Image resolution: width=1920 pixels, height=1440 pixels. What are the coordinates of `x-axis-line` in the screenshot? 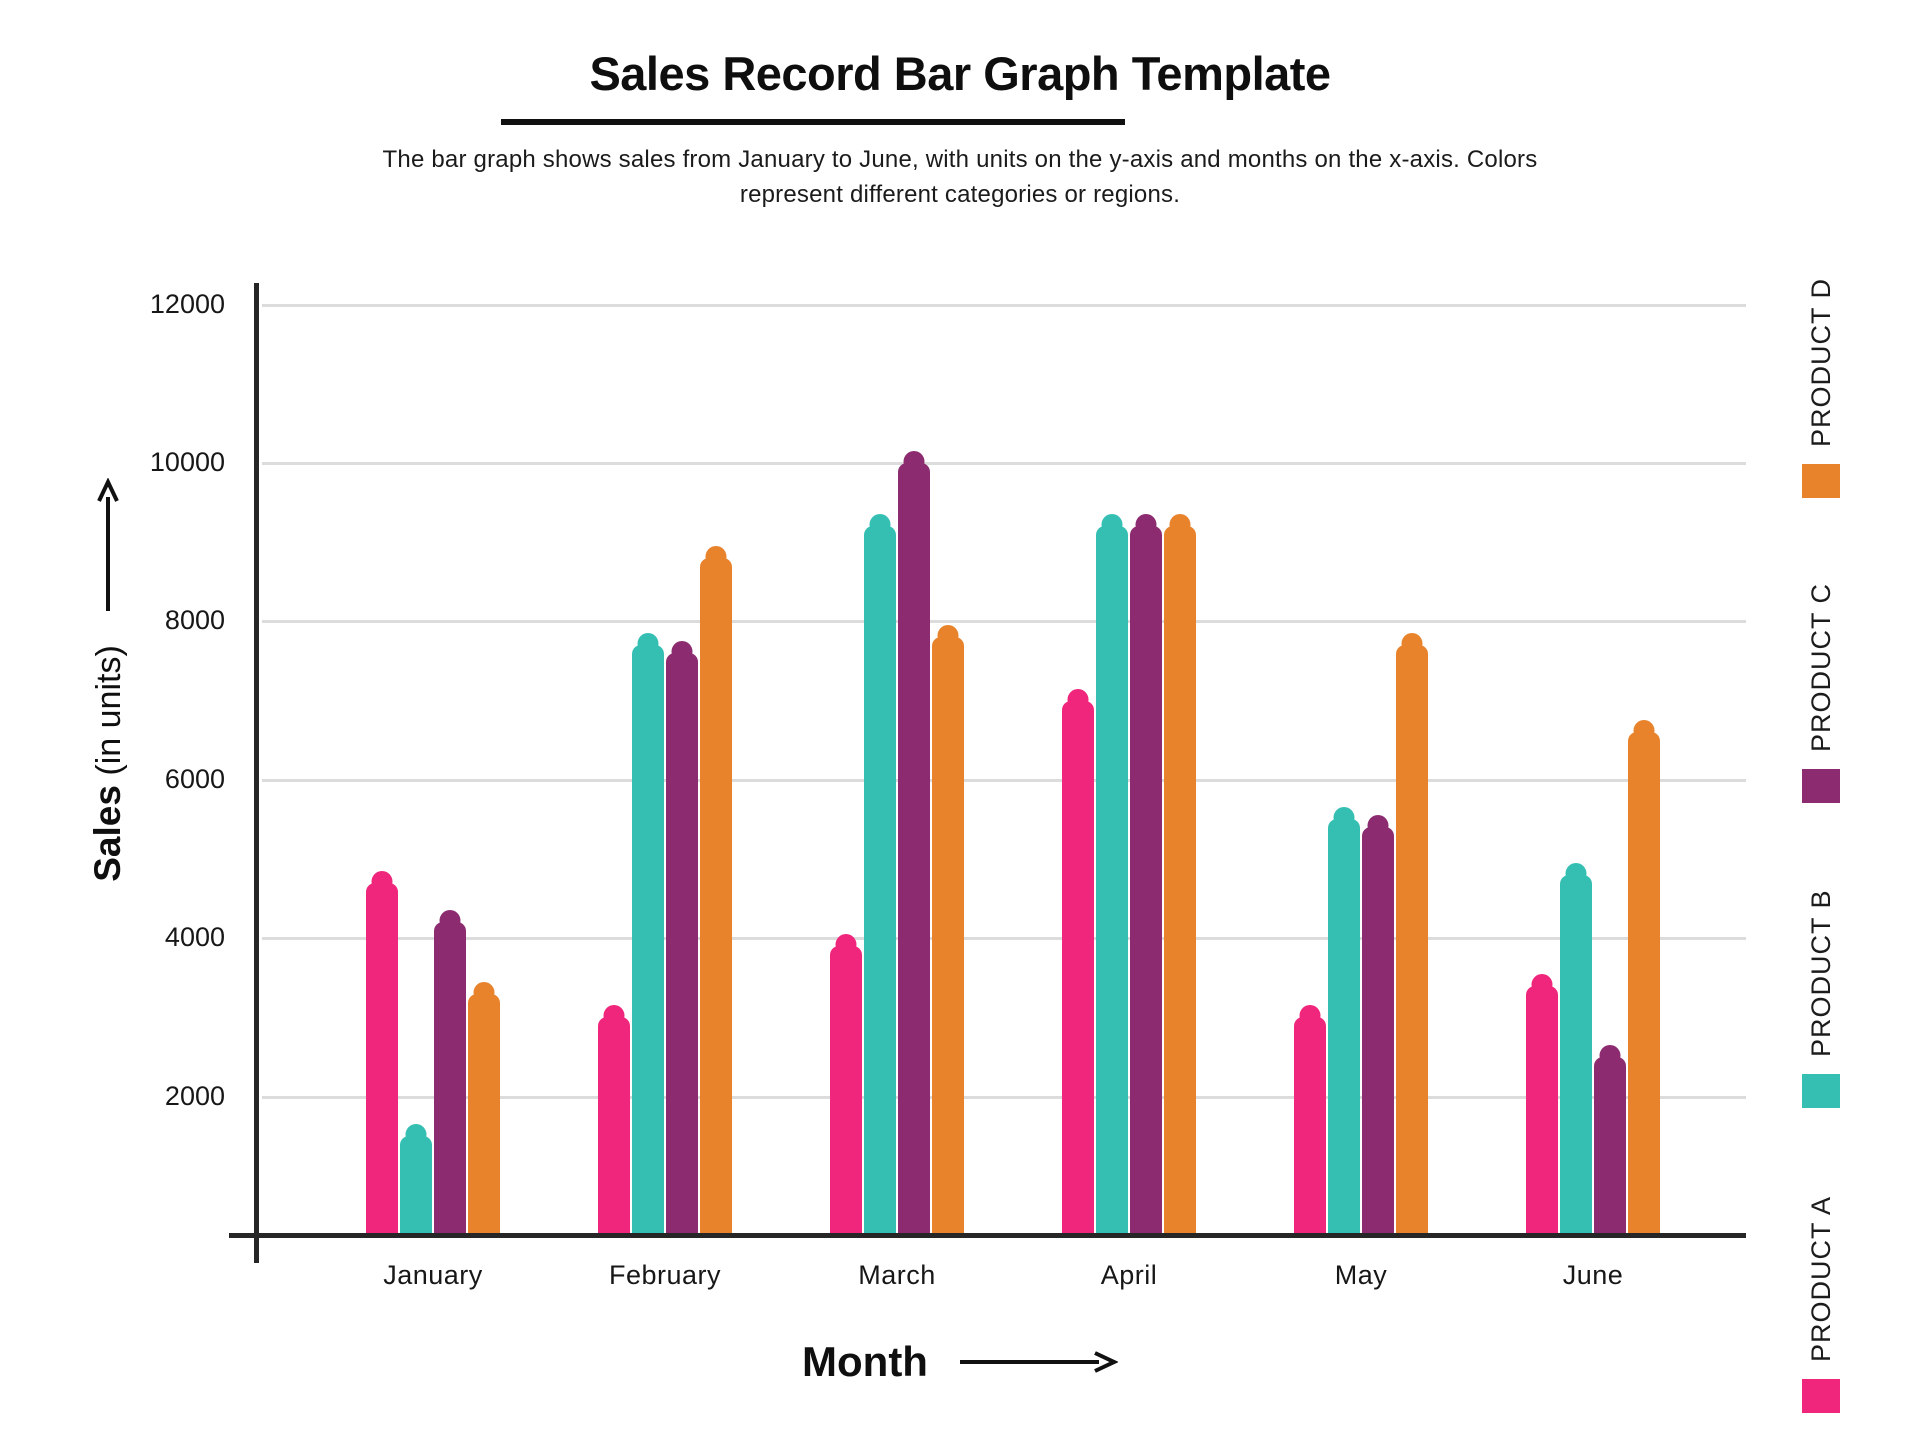 It's located at (987, 1235).